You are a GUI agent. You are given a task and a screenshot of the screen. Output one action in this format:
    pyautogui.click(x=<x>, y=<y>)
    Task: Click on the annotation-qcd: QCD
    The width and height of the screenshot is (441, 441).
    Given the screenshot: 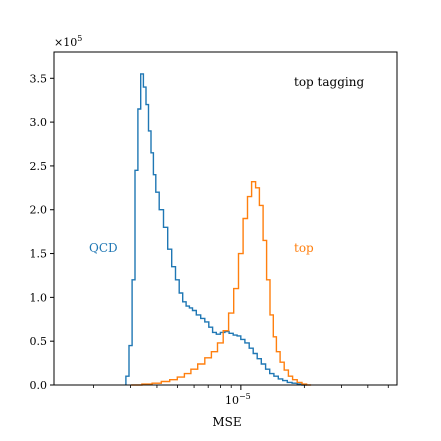 What is the action you would take?
    pyautogui.click(x=103, y=248)
    